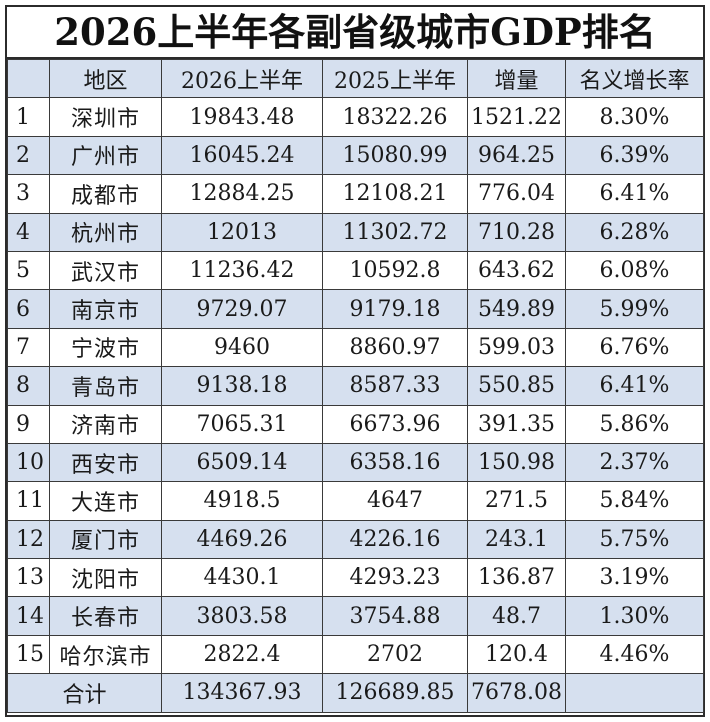  What do you see at coordinates (242, 270) in the screenshot?
I see `cell-gdp-2026h1: 11236.42` at bounding box center [242, 270].